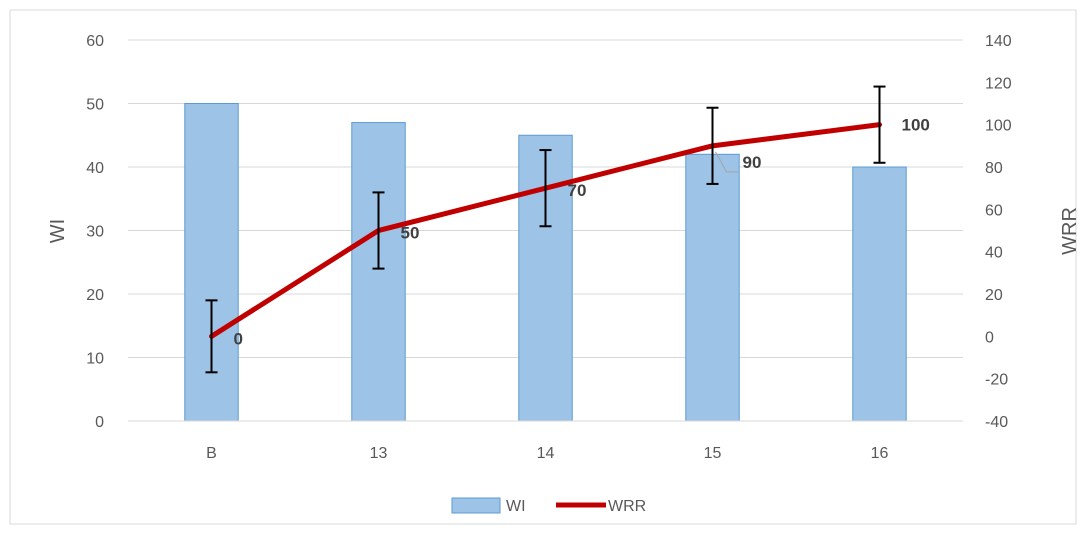 The height and width of the screenshot is (539, 1086). Describe the element at coordinates (713, 453) in the screenshot. I see `x-tick-label: 15` at that location.